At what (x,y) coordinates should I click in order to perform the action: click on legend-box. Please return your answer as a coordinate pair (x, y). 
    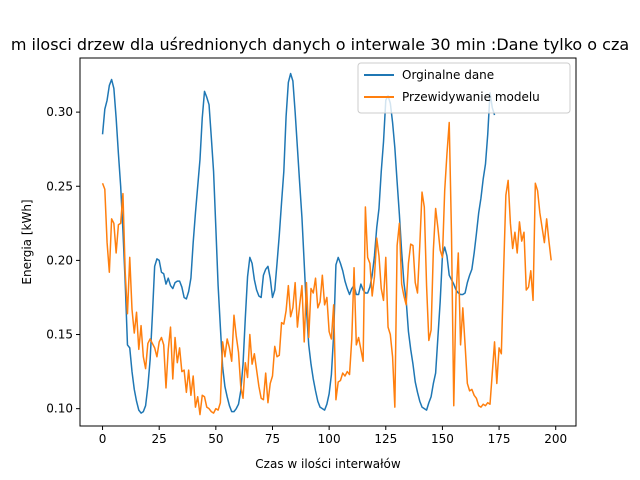
    Looking at the image, I should click on (464, 88).